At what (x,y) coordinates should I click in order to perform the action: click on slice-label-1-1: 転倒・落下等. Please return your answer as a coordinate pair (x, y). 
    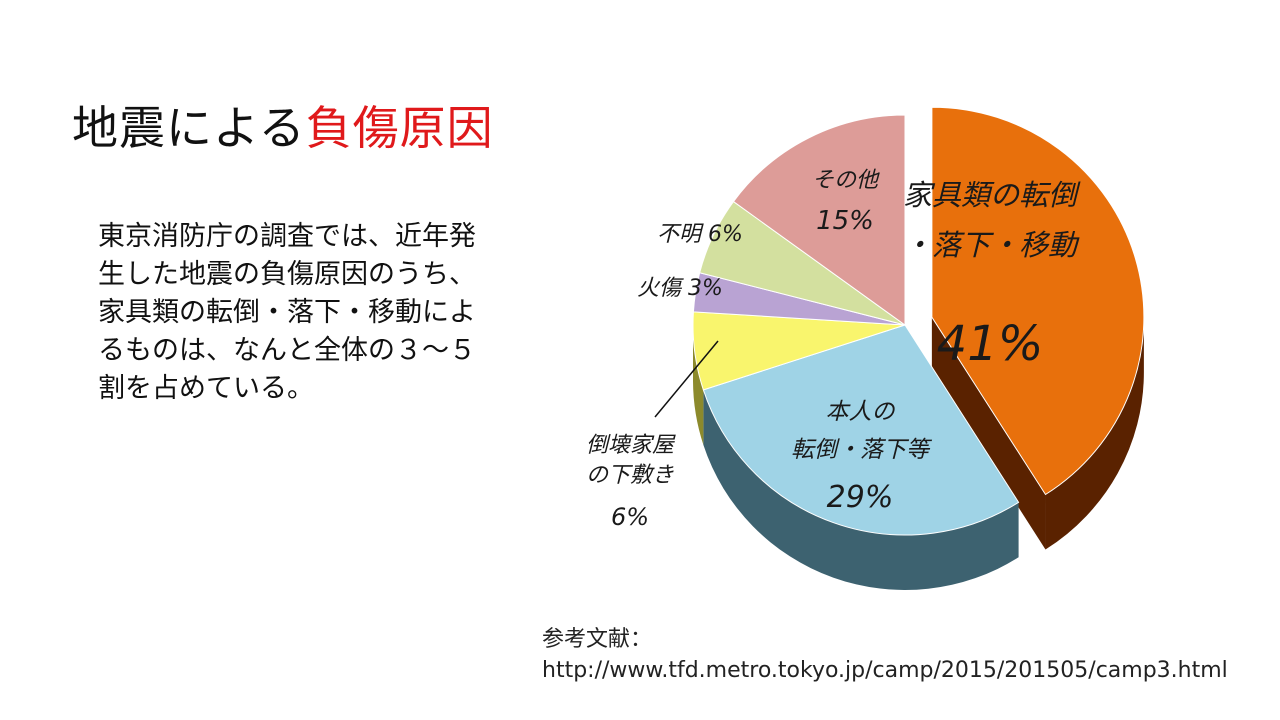
    Looking at the image, I should click on (862, 450).